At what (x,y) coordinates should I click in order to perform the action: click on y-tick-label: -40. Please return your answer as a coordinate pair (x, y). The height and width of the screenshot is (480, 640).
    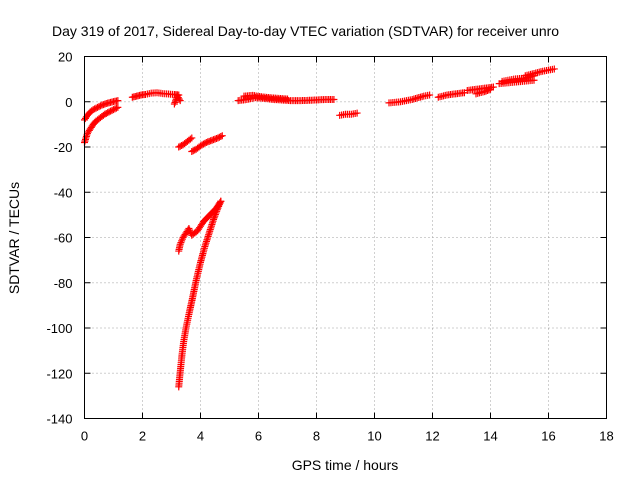
    Looking at the image, I should click on (63, 192).